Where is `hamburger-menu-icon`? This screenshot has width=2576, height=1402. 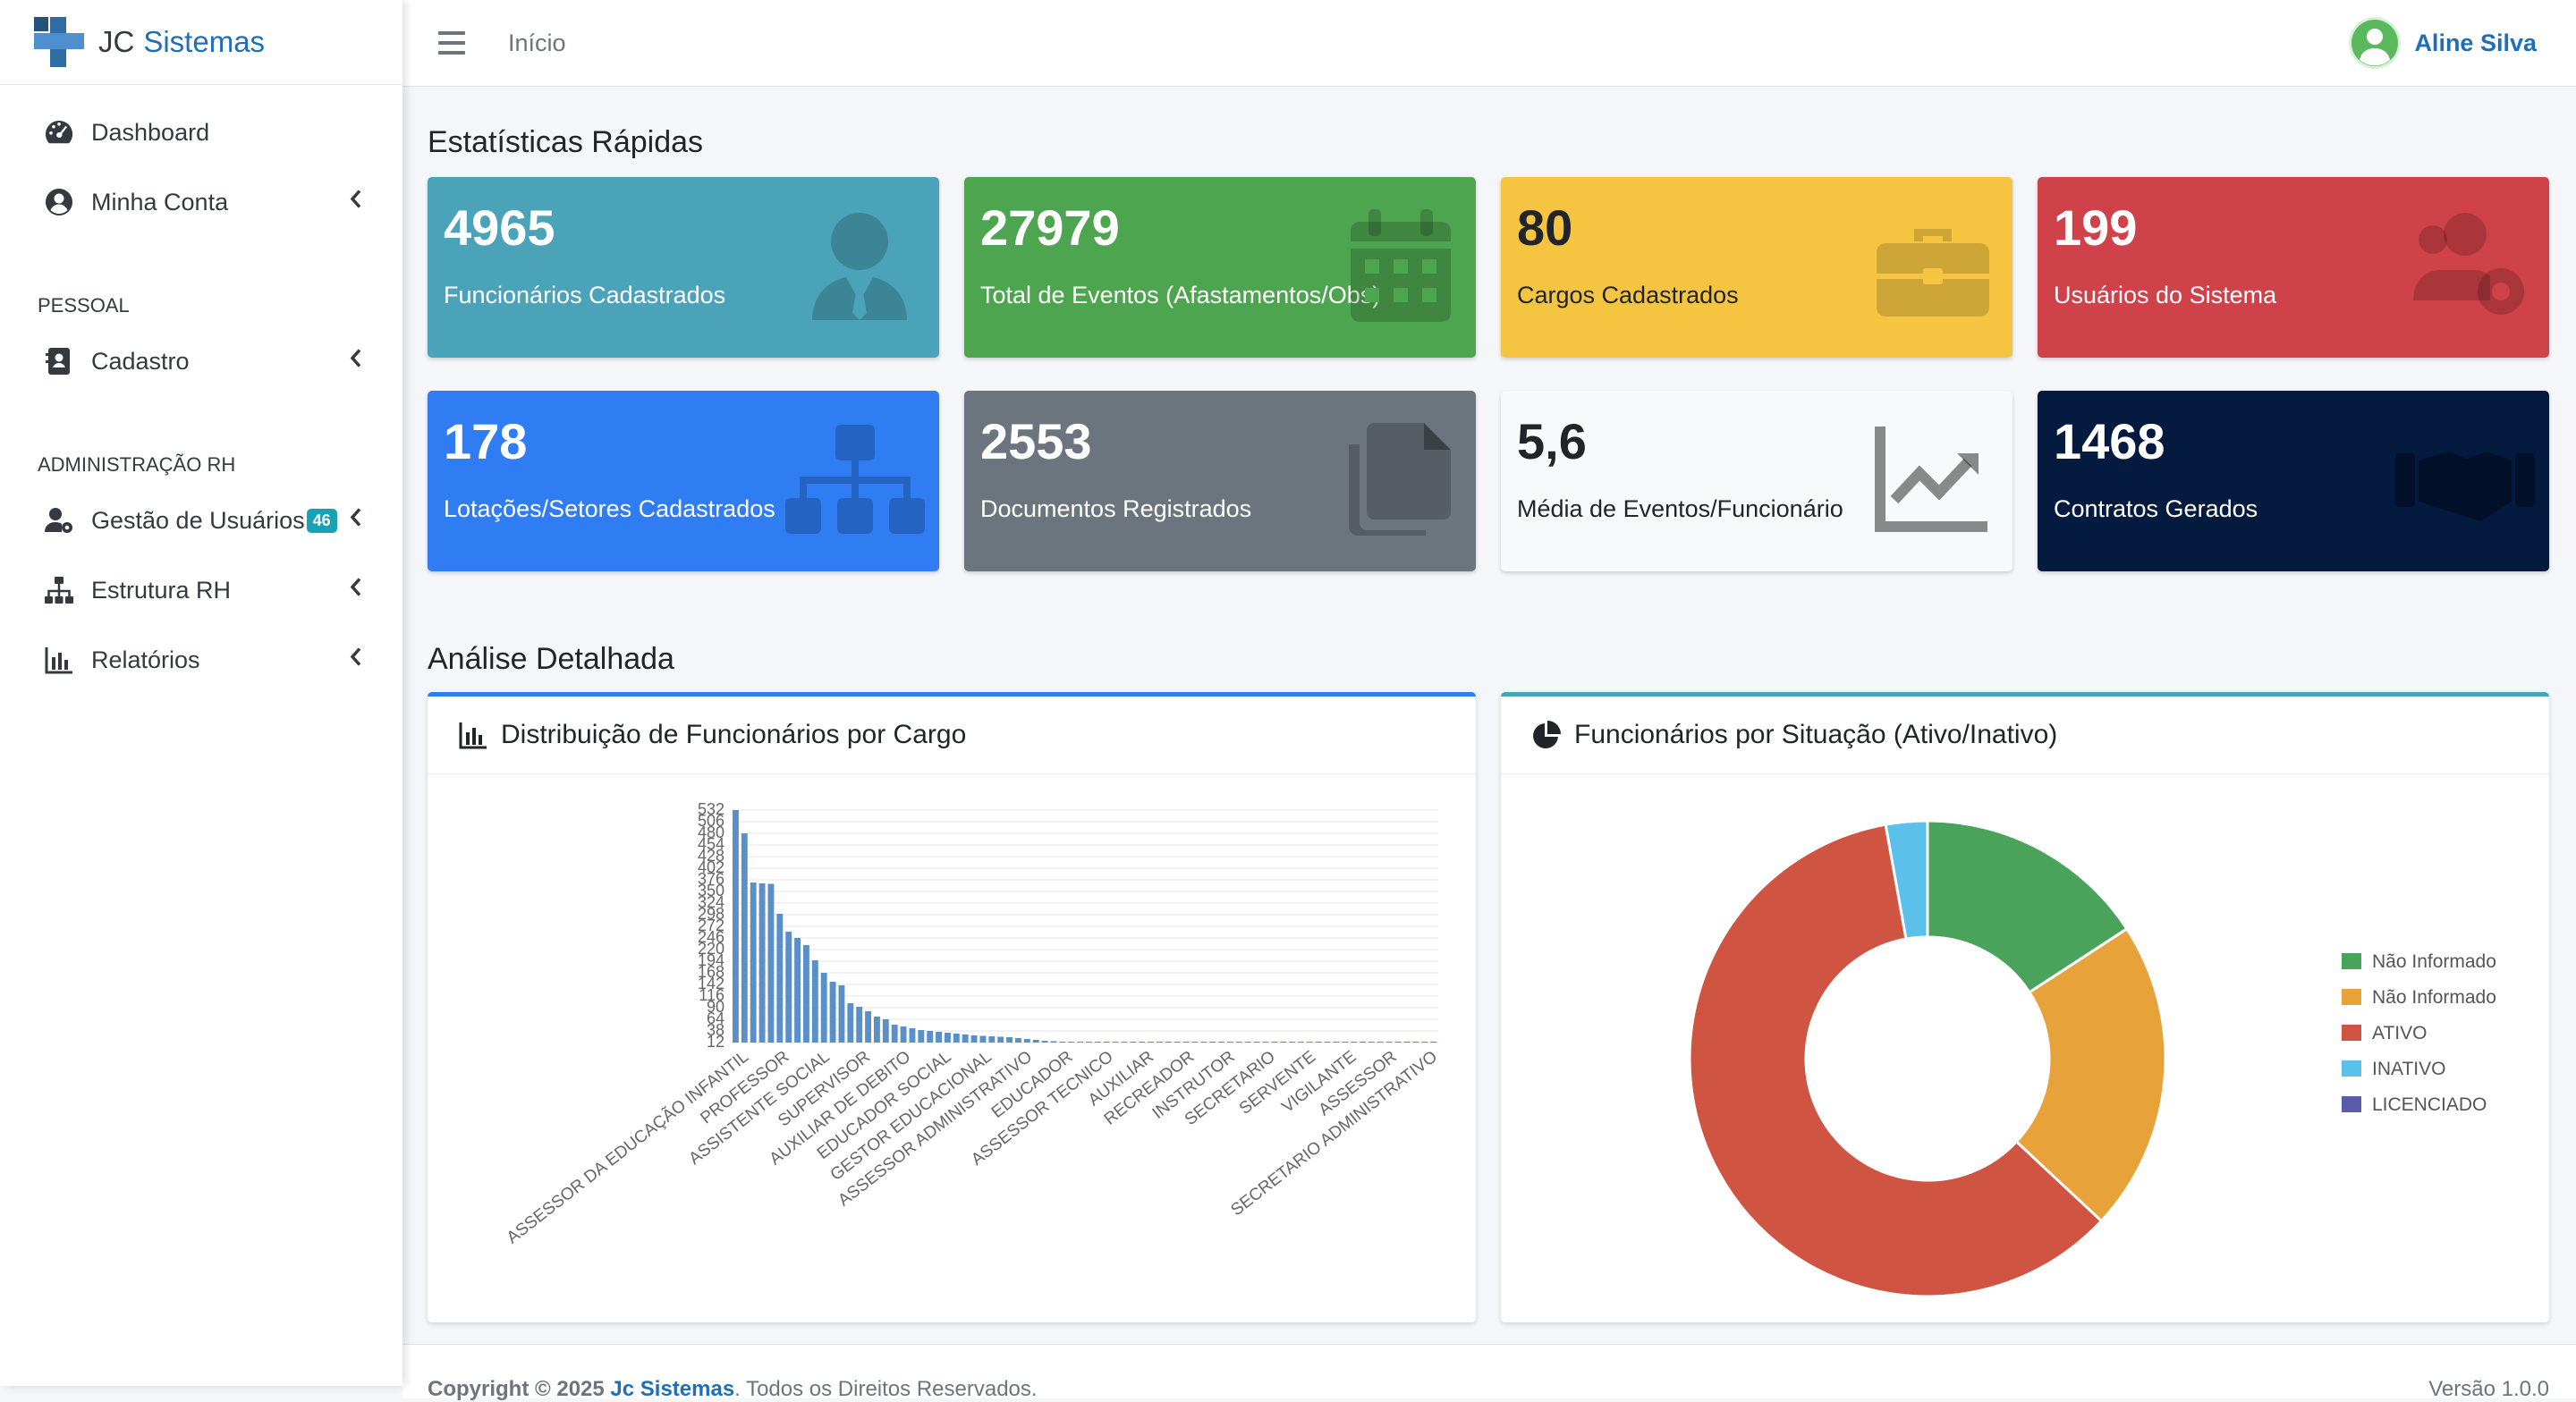 hamburger-menu-icon is located at coordinates (451, 43).